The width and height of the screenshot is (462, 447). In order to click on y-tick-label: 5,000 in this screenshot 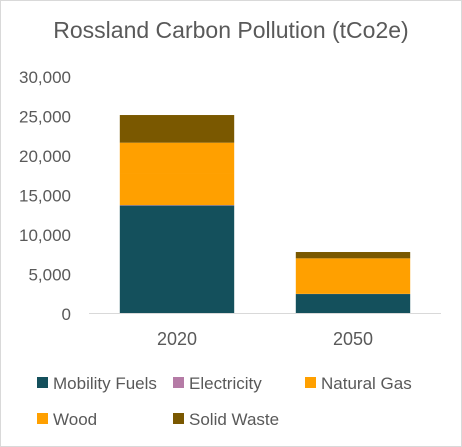, I will do `click(49, 275)`.